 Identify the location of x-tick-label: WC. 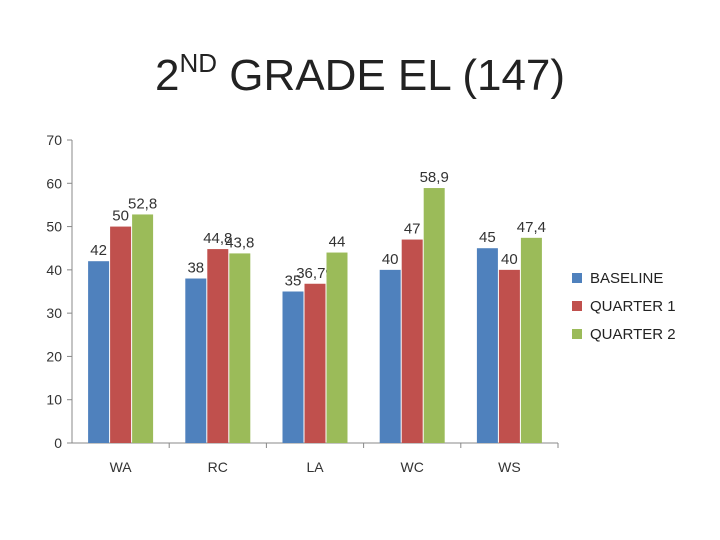
(412, 467).